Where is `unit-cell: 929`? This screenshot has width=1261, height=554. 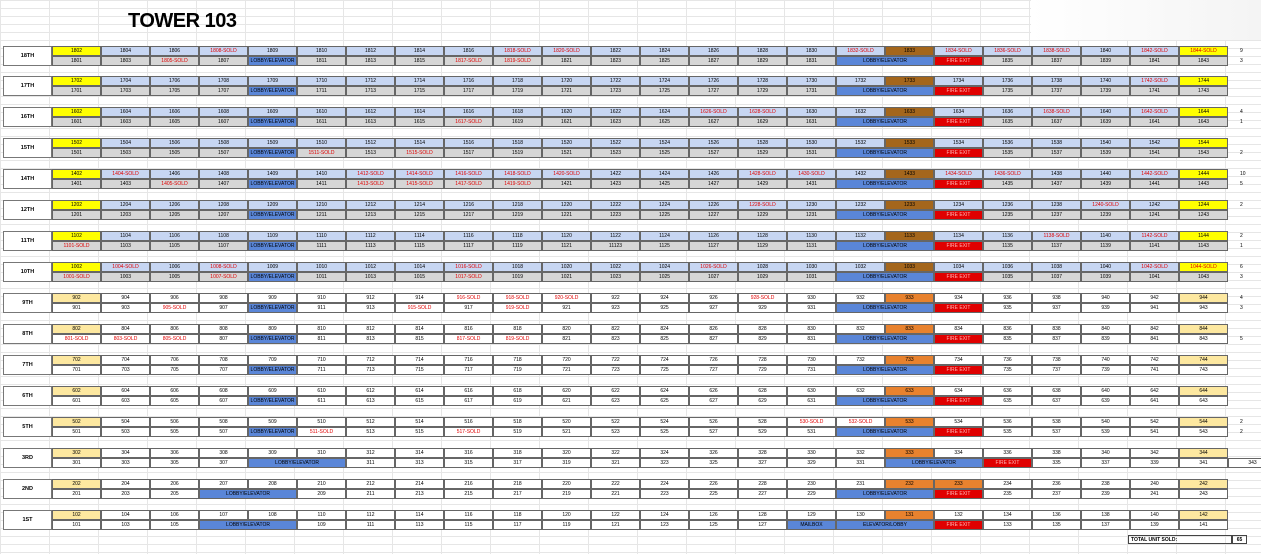 unit-cell: 929 is located at coordinates (762, 308).